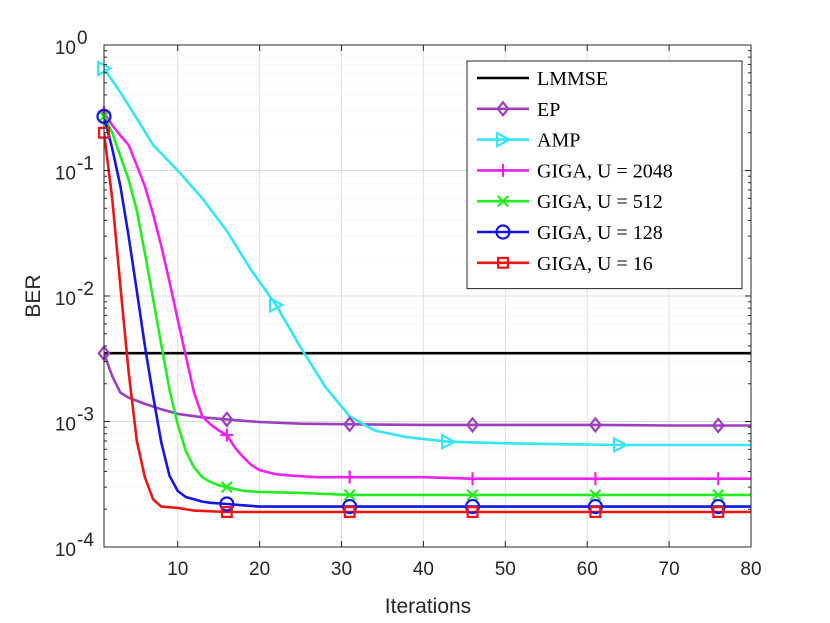 The image size is (830, 623). I want to click on y-tick-label--3: 10, so click(65, 425).